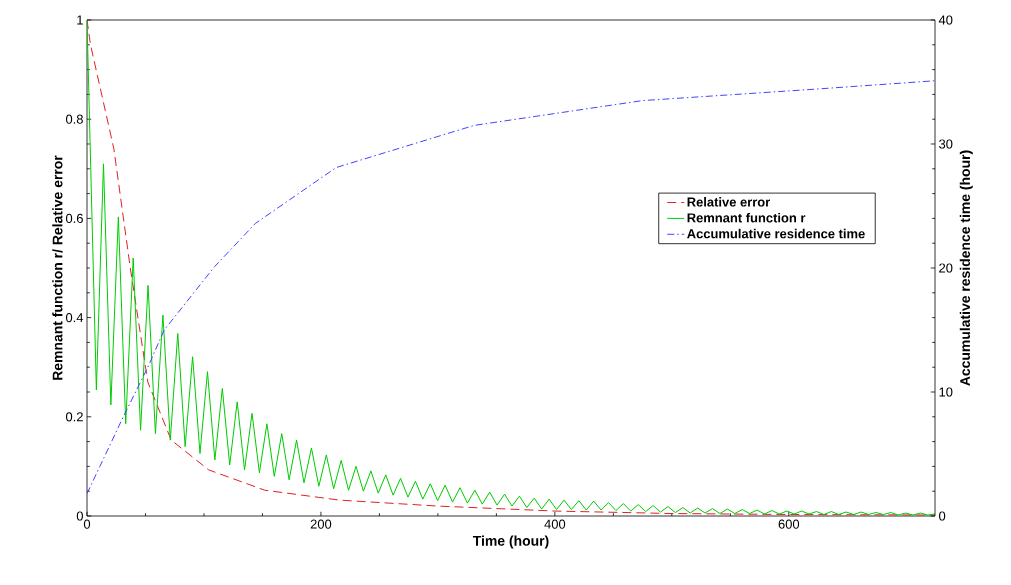 The height and width of the screenshot is (585, 1011). What do you see at coordinates (321, 524) in the screenshot?
I see `x-tick-label: 200` at bounding box center [321, 524].